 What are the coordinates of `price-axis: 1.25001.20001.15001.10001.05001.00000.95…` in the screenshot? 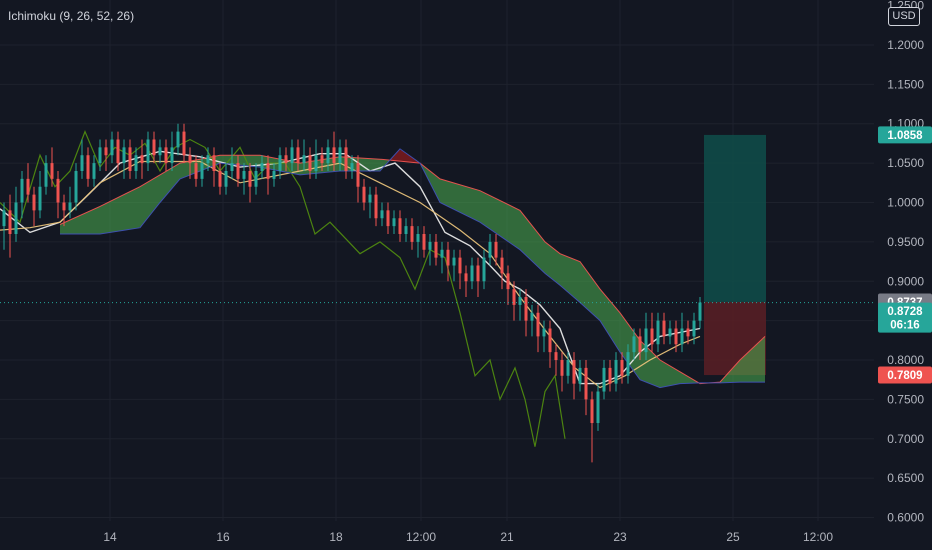 It's located at (905, 262).